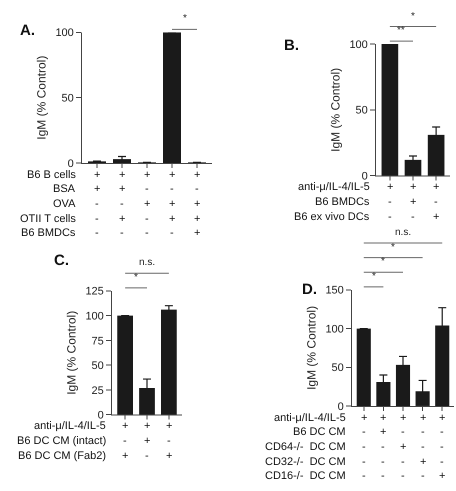 The image size is (456, 491). What do you see at coordinates (94, 292) in the screenshot?
I see `y-tick-label: 125` at bounding box center [94, 292].